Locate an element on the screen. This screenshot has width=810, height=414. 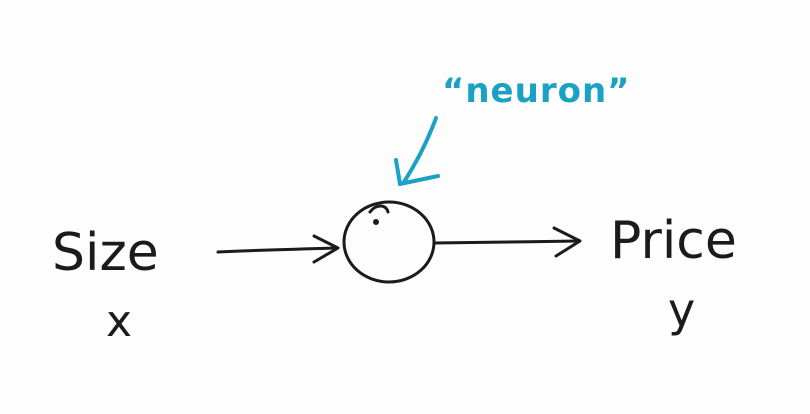
output-symbol-y: y is located at coordinates (681, 310).